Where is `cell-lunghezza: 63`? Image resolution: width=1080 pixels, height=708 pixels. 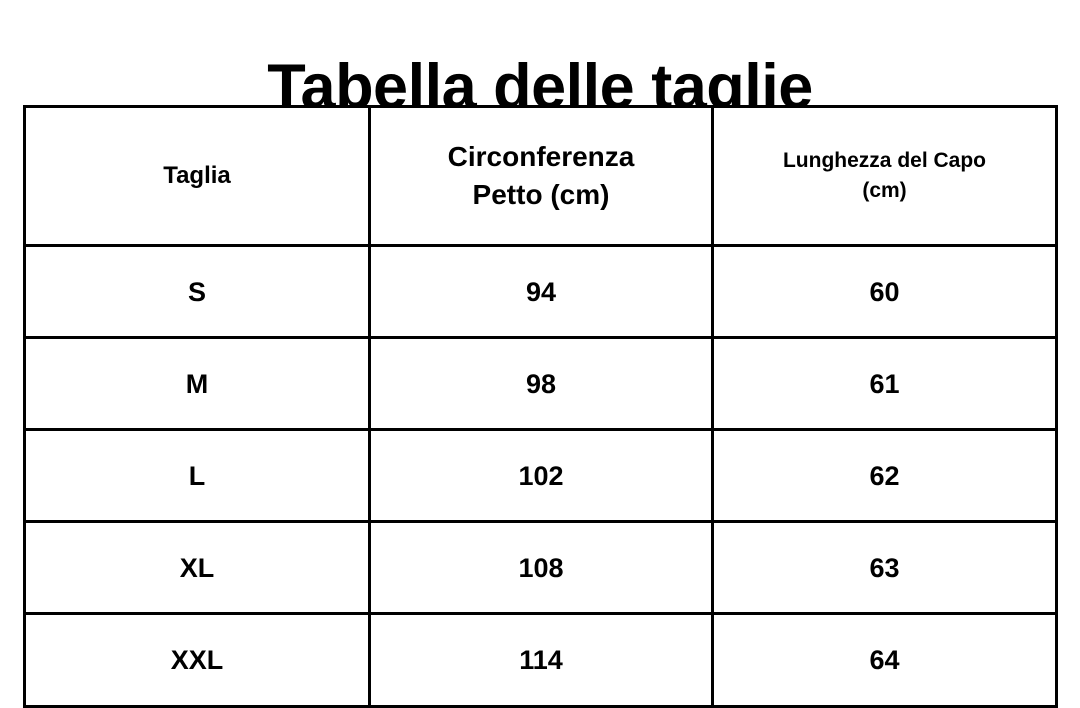 cell-lunghezza: 63 is located at coordinates (884, 567).